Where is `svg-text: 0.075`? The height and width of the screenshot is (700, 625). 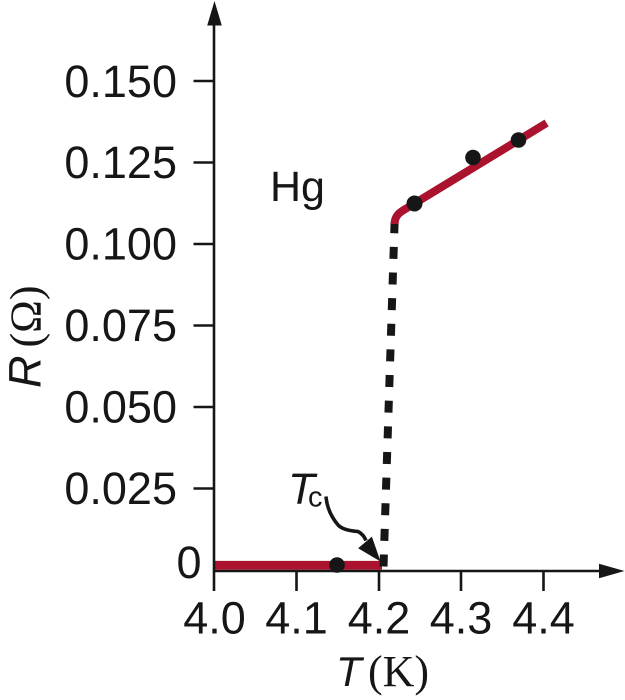
svg-text: 0.075 is located at coordinates (120, 325).